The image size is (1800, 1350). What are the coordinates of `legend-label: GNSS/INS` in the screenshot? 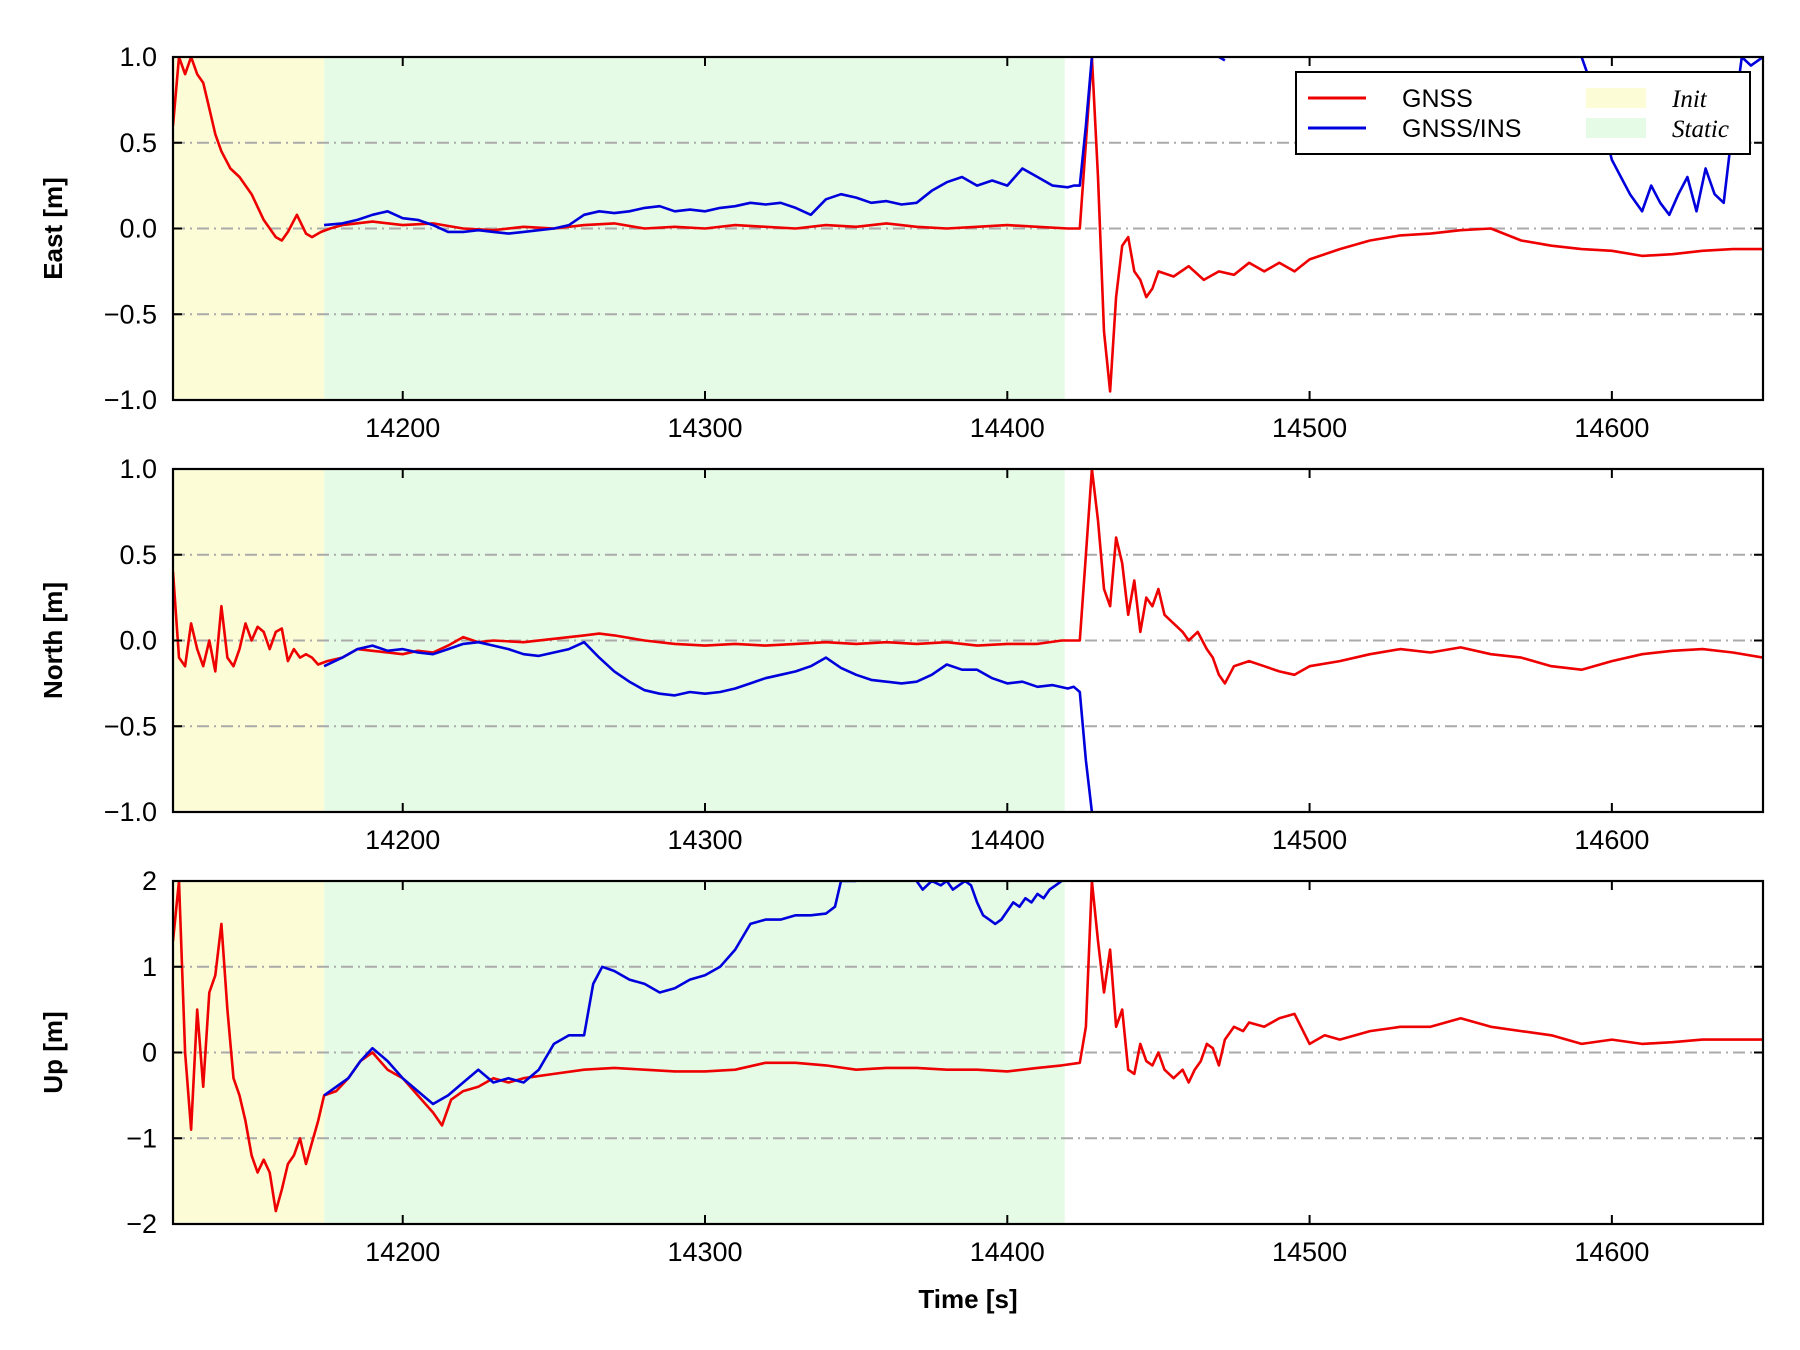 It's located at (1461, 129).